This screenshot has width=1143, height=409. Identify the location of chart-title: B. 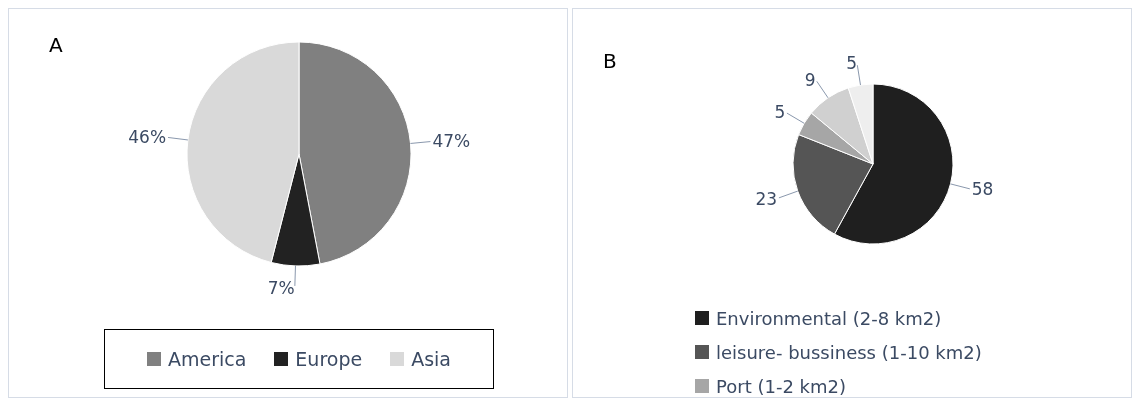
(610, 61).